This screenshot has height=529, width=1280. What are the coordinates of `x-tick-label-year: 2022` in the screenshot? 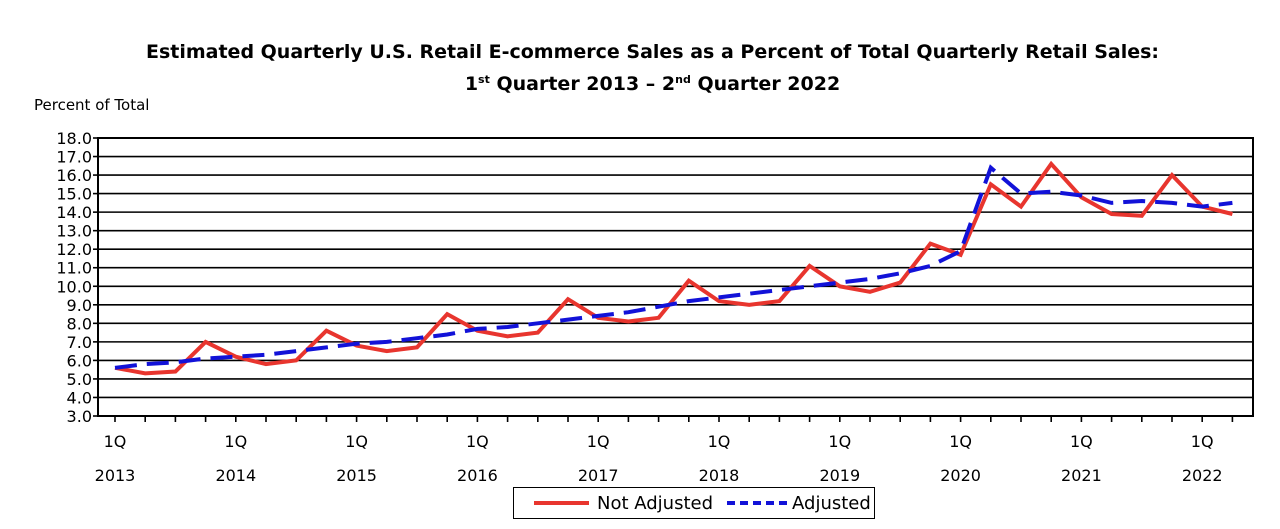 It's located at (1202, 475).